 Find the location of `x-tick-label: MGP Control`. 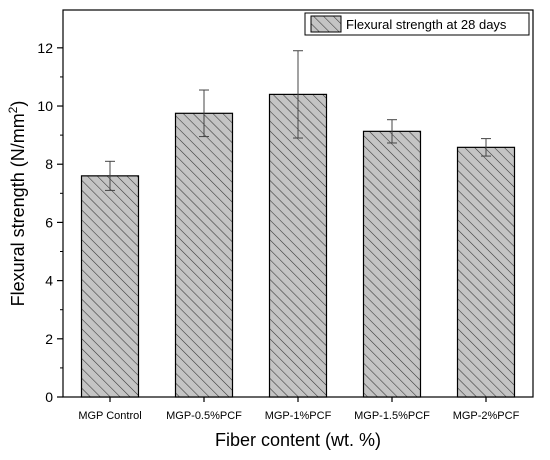

x-tick-label: MGP Control is located at coordinates (109, 416).